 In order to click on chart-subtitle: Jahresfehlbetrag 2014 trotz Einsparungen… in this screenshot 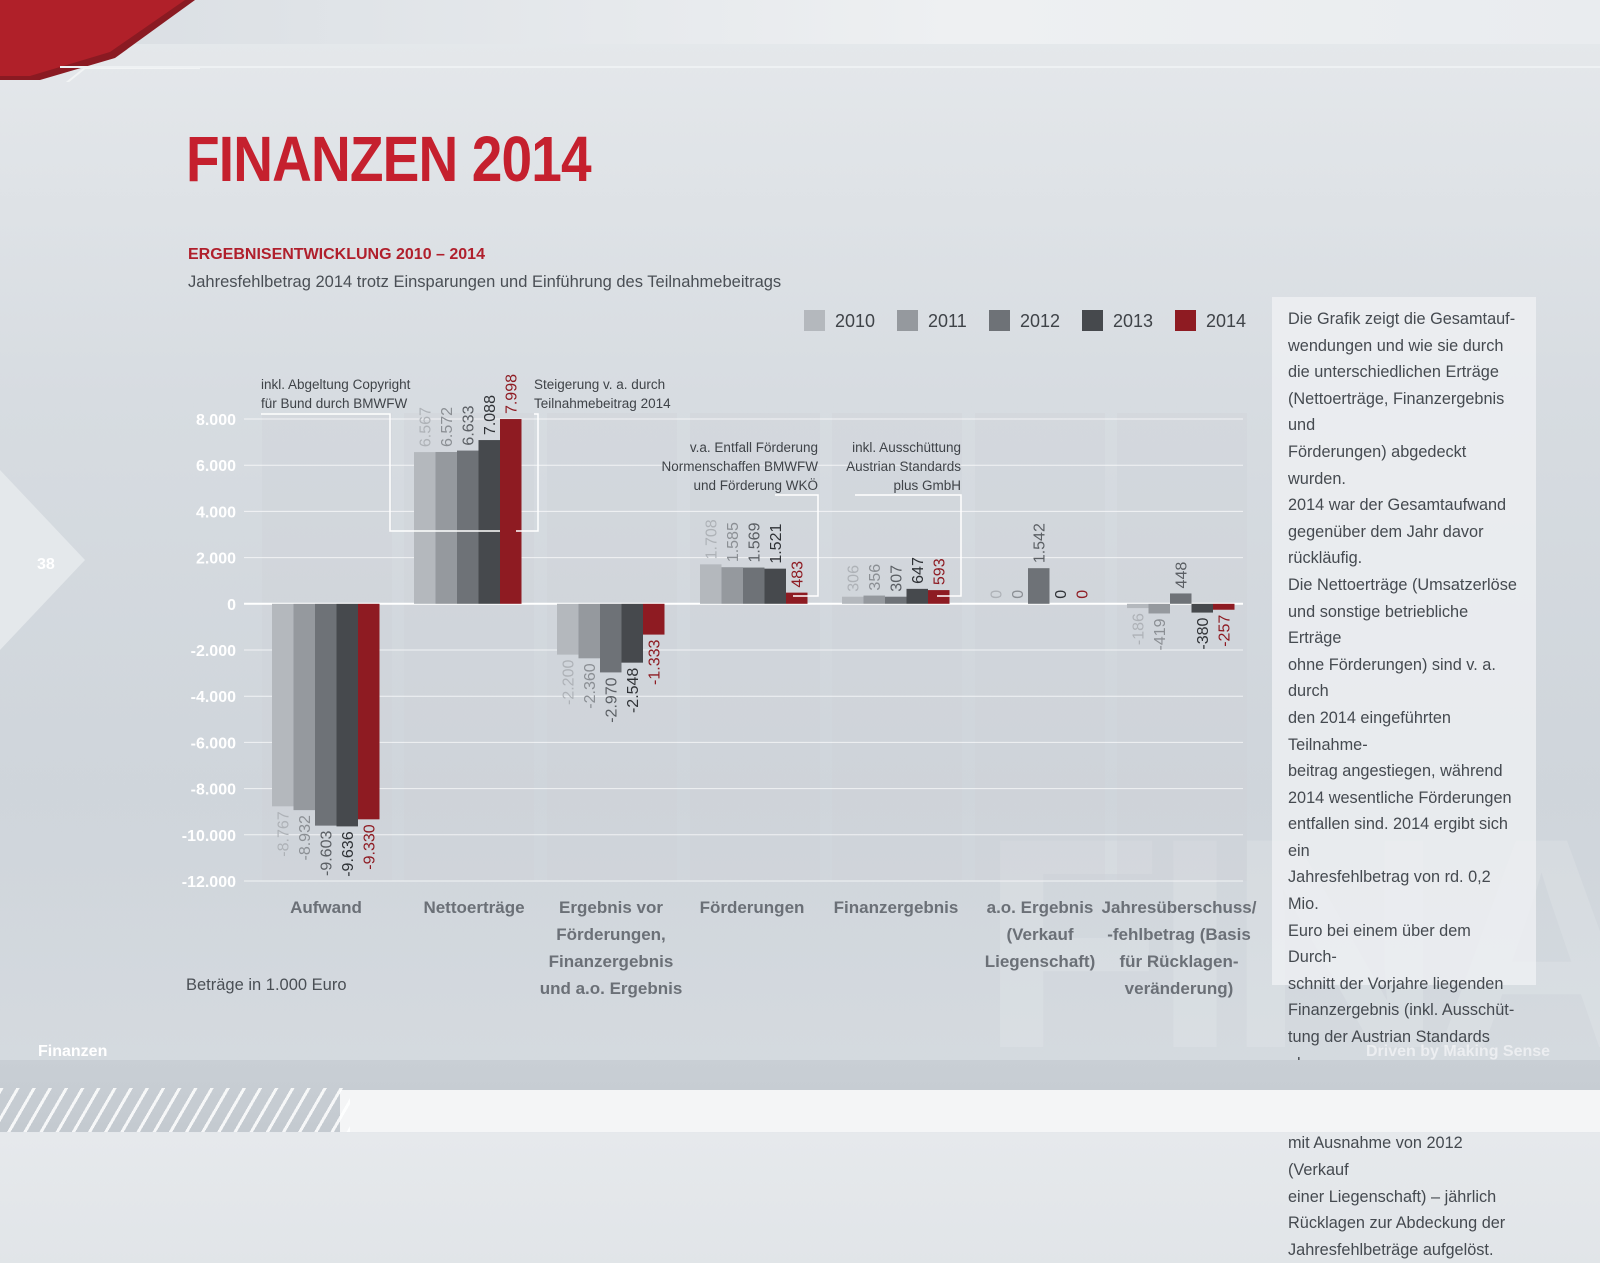, I will do `click(485, 282)`.